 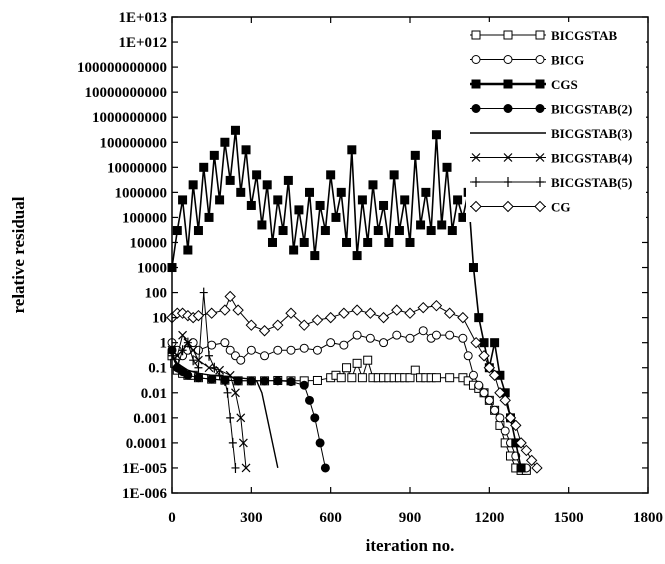 I want to click on y-tick-label: 10, so click(x=159, y=319).